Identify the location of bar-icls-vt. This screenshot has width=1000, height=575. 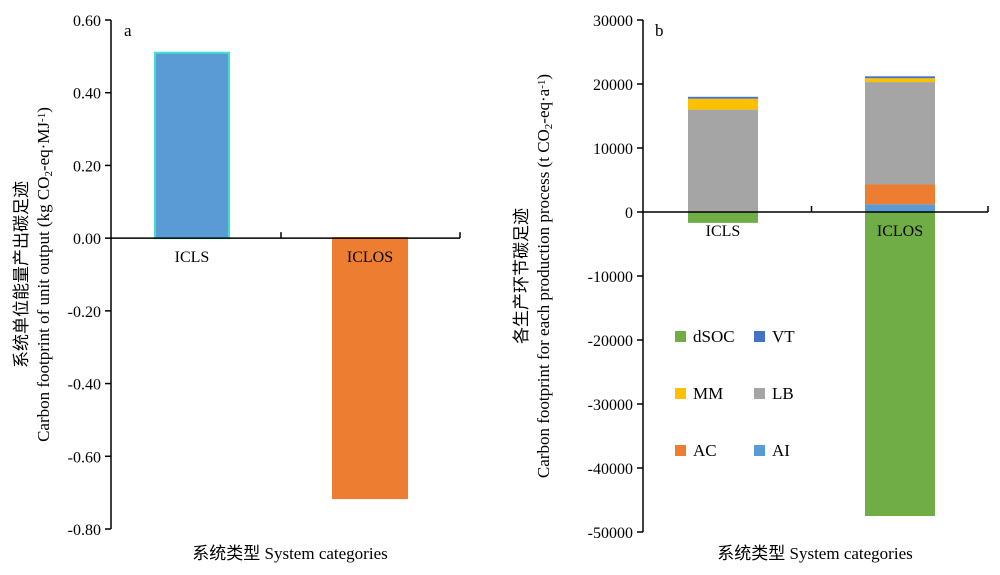
(723, 97).